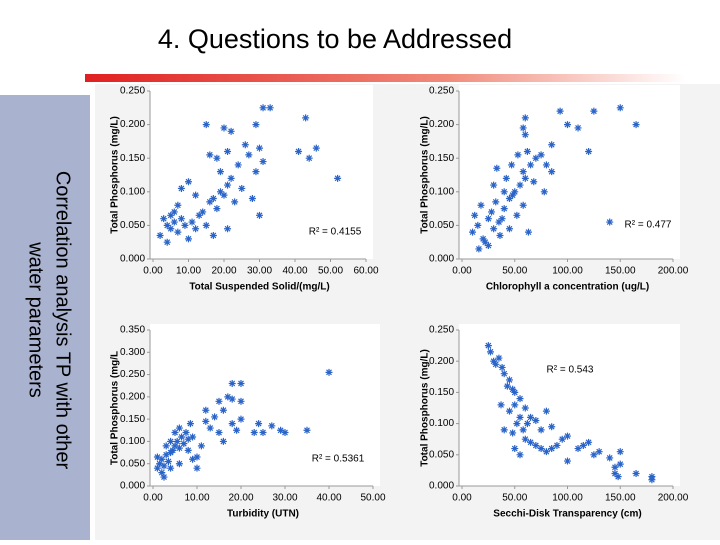 The height and width of the screenshot is (545, 720). I want to click on x-tick-label: 20.00, so click(223, 271).